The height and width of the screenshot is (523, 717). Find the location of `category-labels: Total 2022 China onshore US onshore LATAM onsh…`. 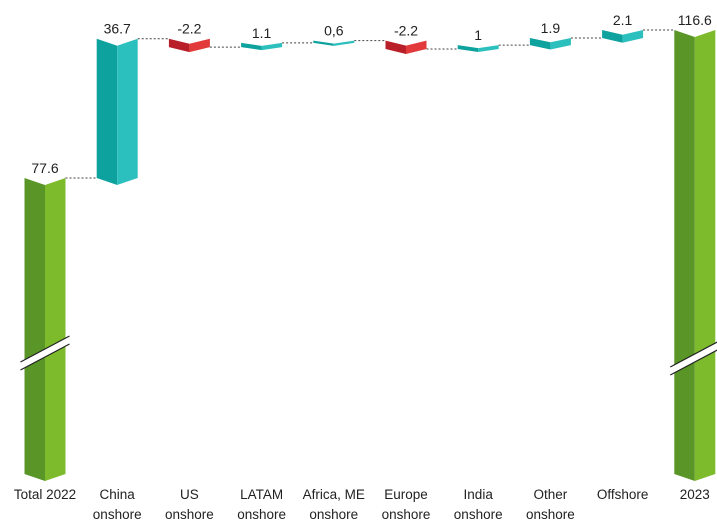

category-labels: Total 2022 China onshore US onshore LATAM onsh… is located at coordinates (362, 504).